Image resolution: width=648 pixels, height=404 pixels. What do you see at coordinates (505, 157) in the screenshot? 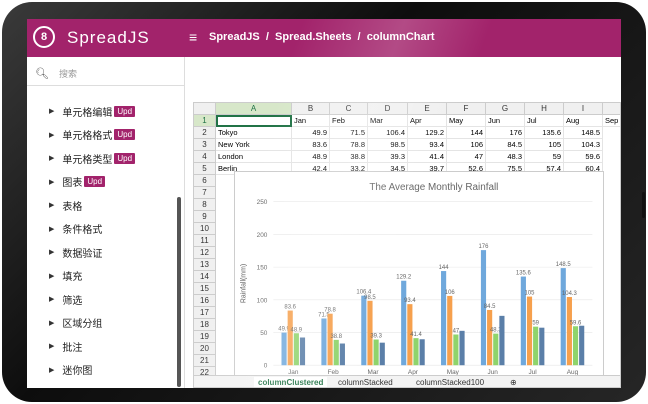
I see `cell: 48.3` at bounding box center [505, 157].